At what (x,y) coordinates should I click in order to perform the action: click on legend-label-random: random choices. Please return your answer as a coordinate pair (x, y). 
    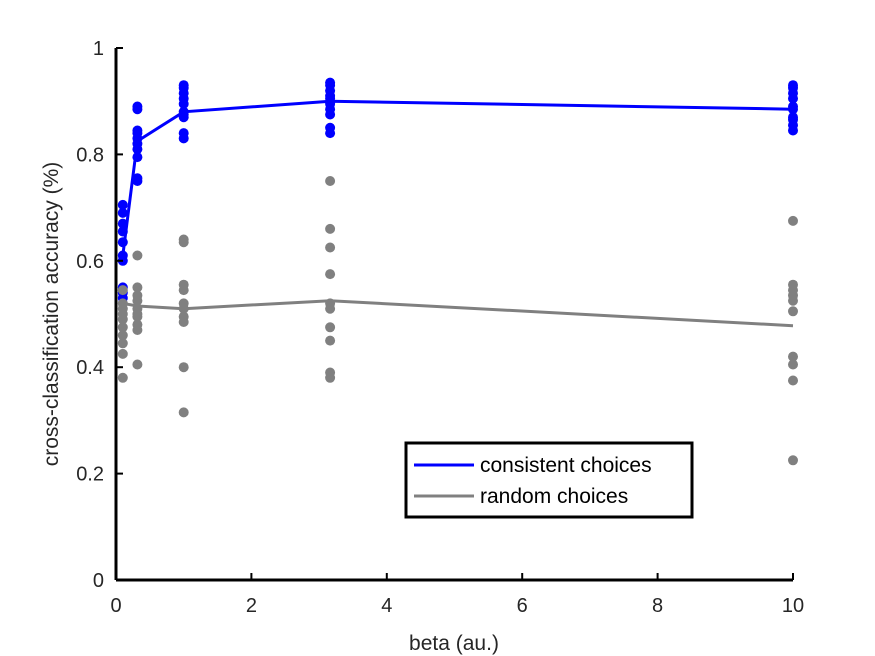
    Looking at the image, I should click on (554, 496).